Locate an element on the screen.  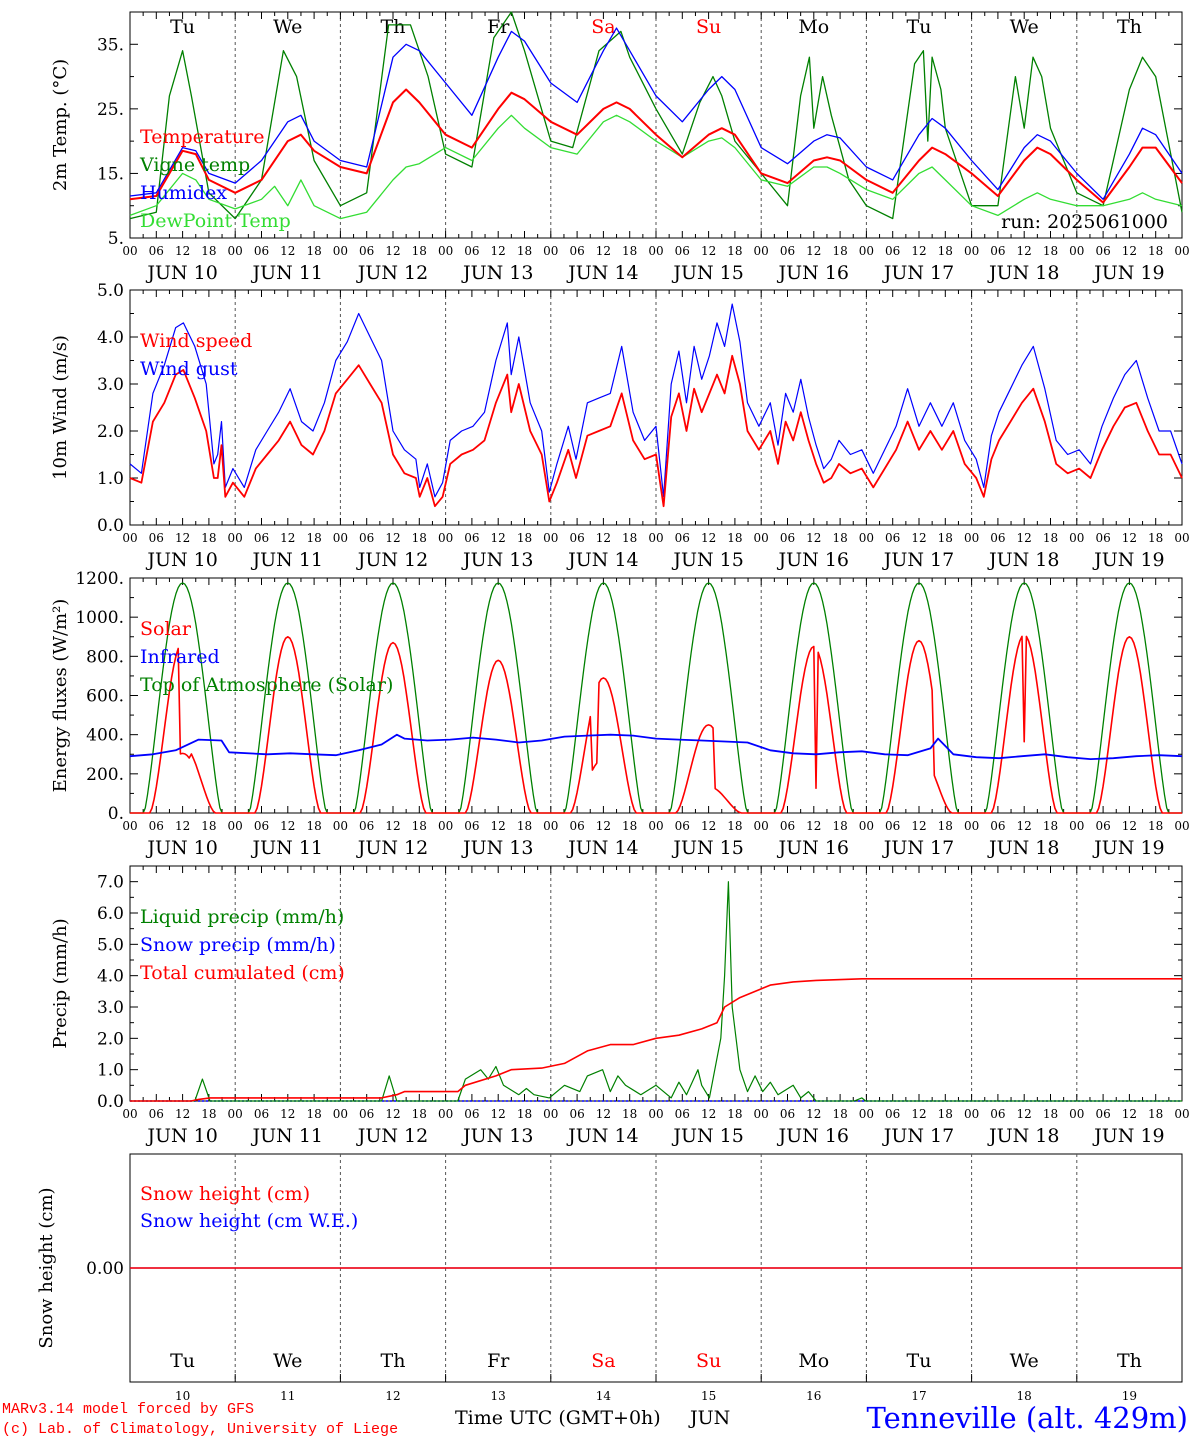
precip-y-tick-label: 0.0 is located at coordinates (110, 1102).